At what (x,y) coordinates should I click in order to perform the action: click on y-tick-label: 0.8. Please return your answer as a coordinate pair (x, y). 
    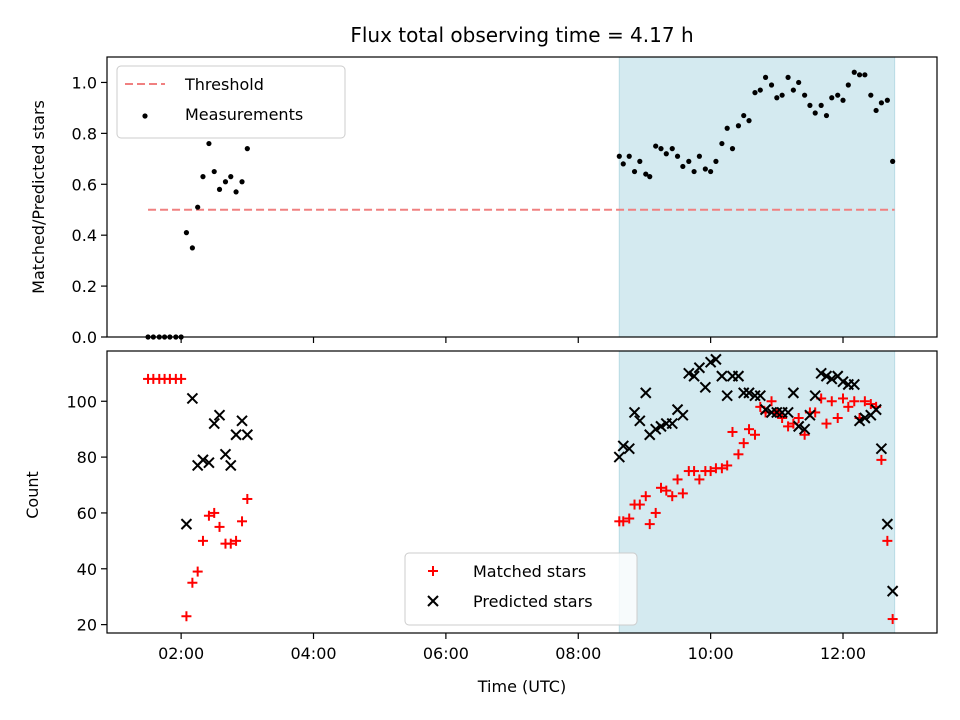
    Looking at the image, I should click on (84, 133).